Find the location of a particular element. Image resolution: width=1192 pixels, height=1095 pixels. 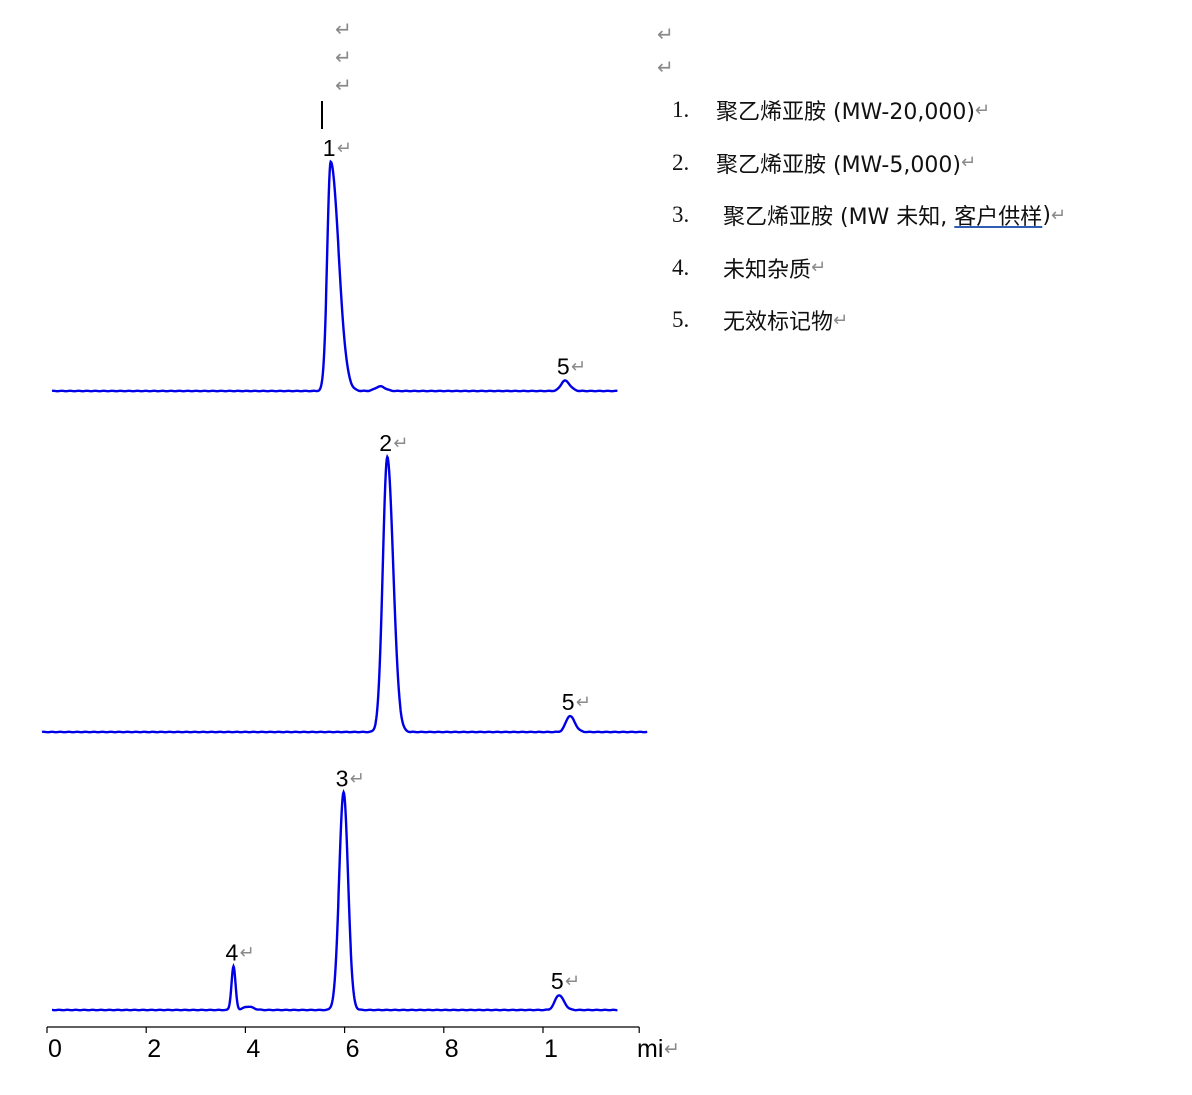

legend-label: 无效标记物 is located at coordinates (774, 323).